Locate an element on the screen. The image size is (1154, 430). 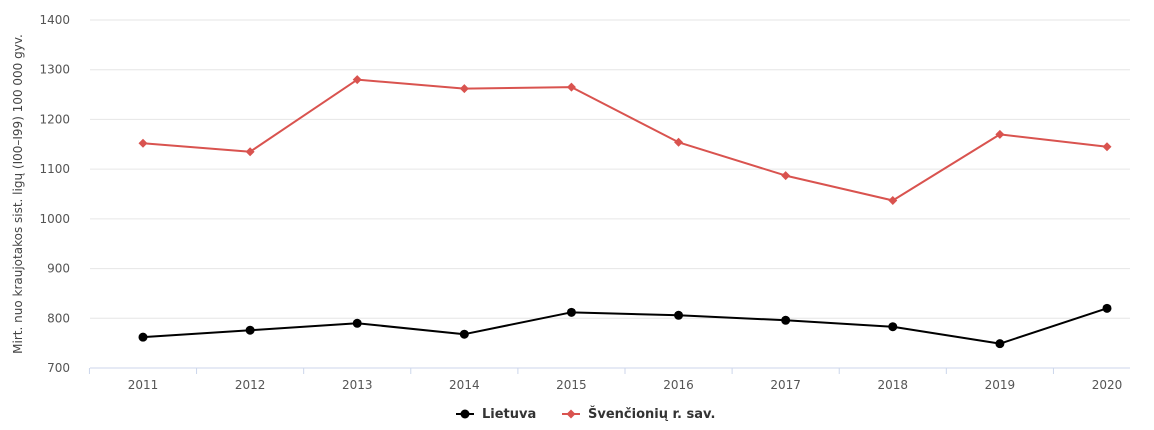
x-tick-label: 2020 is located at coordinates (1107, 385).